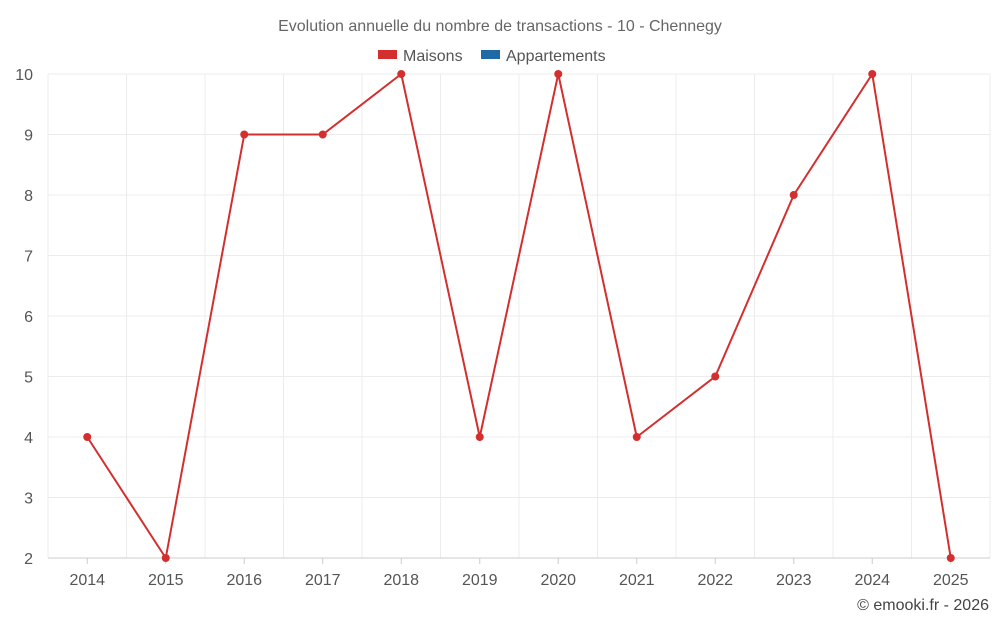  I want to click on data-point-maisons-2014, so click(87, 437).